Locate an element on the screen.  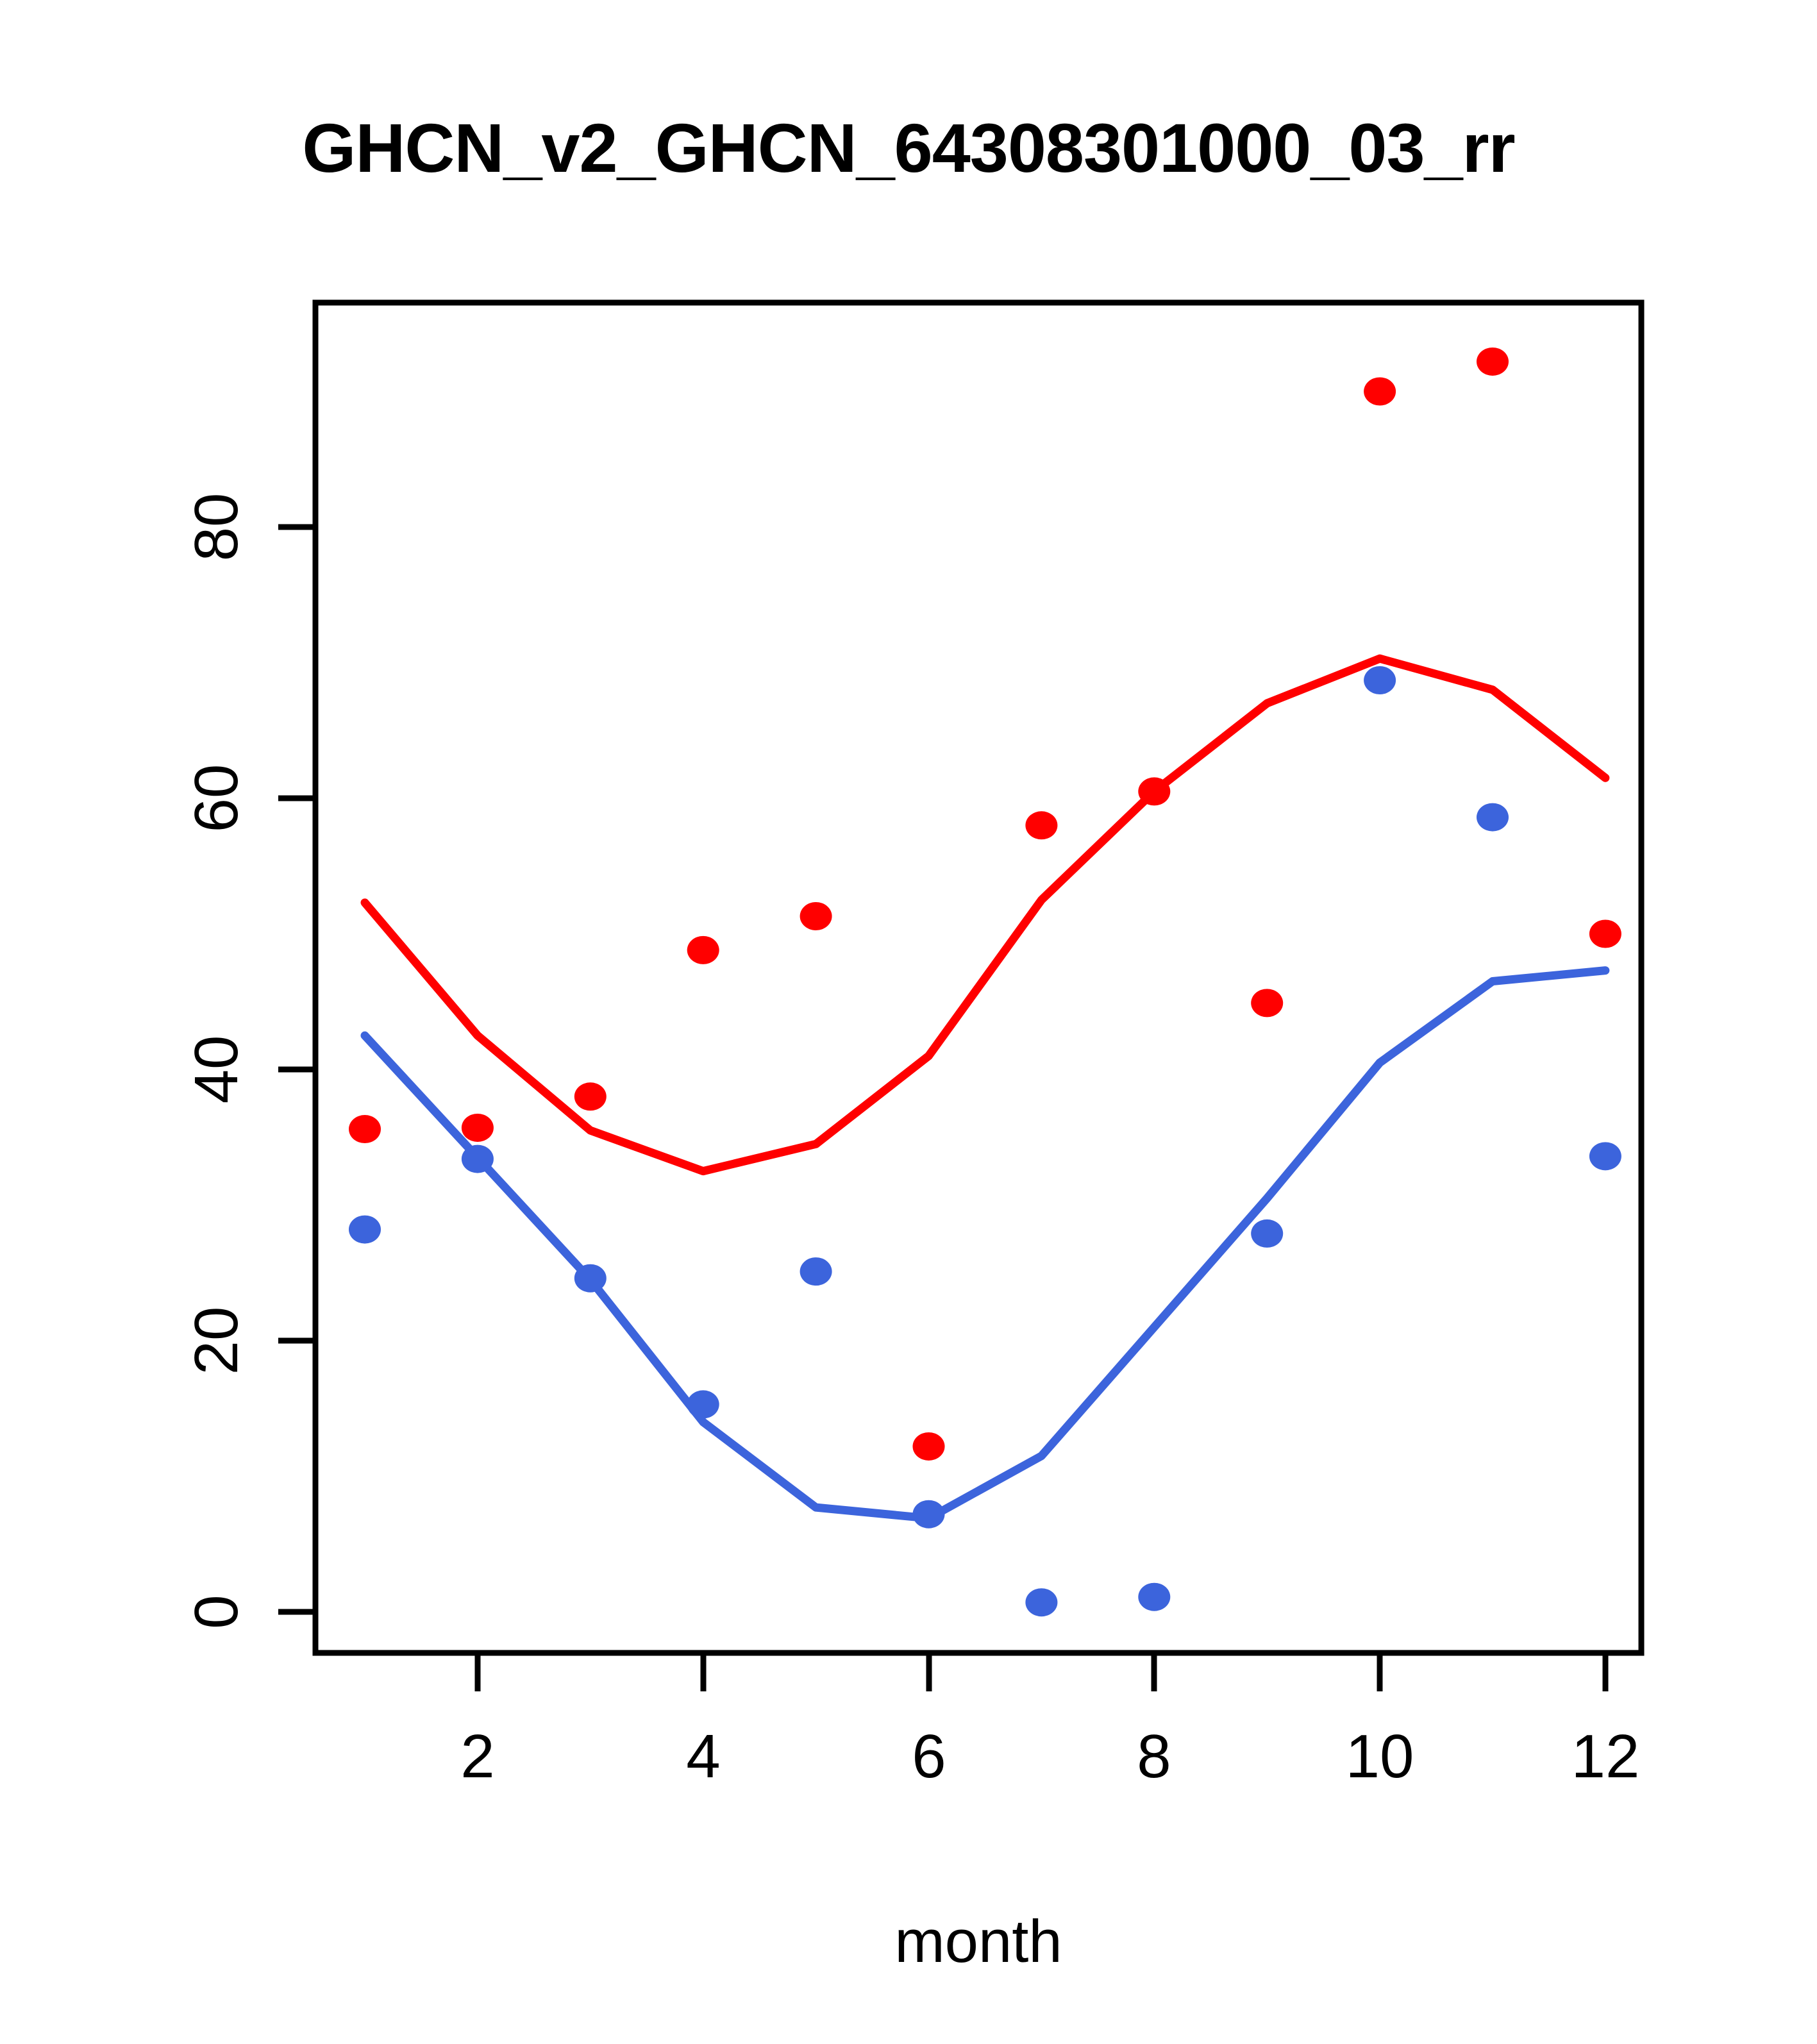
y-tick-label-80: 80 is located at coordinates (216, 527).